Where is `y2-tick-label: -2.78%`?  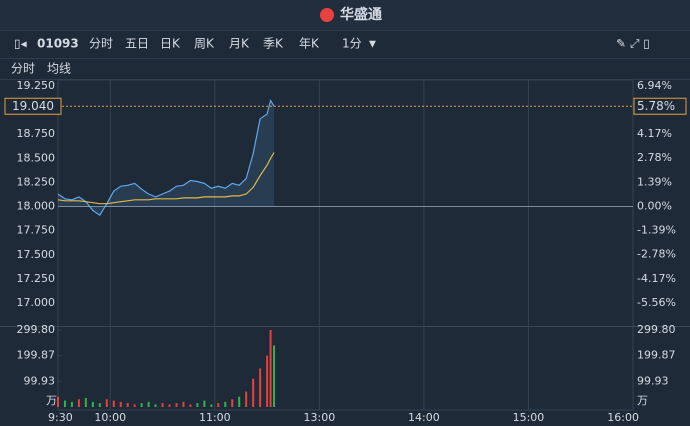 y2-tick-label: -2.78% is located at coordinates (656, 254).